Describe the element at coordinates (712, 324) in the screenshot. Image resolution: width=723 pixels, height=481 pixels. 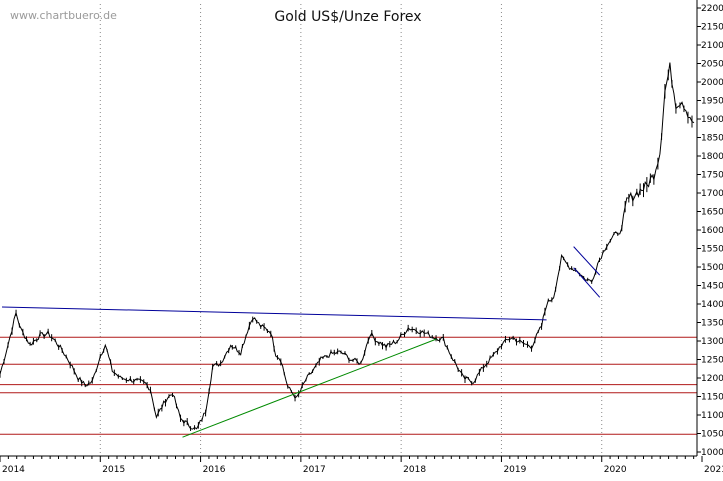
I see `y-tick-label: 1350` at that location.